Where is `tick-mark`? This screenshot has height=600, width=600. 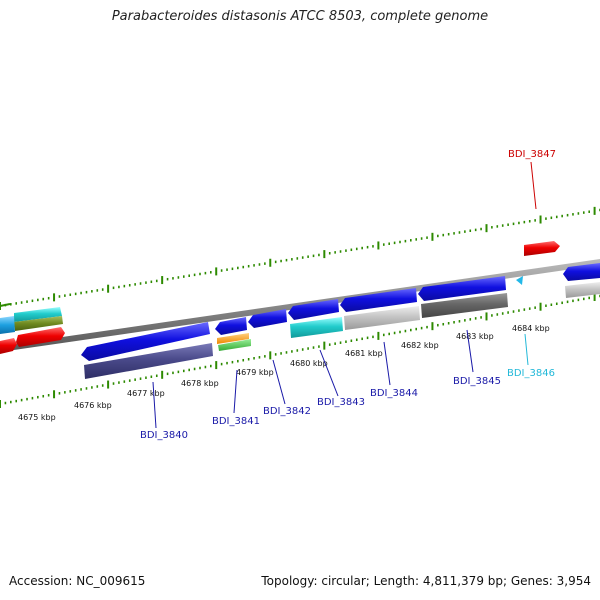 tick-mark is located at coordinates (5, 305).